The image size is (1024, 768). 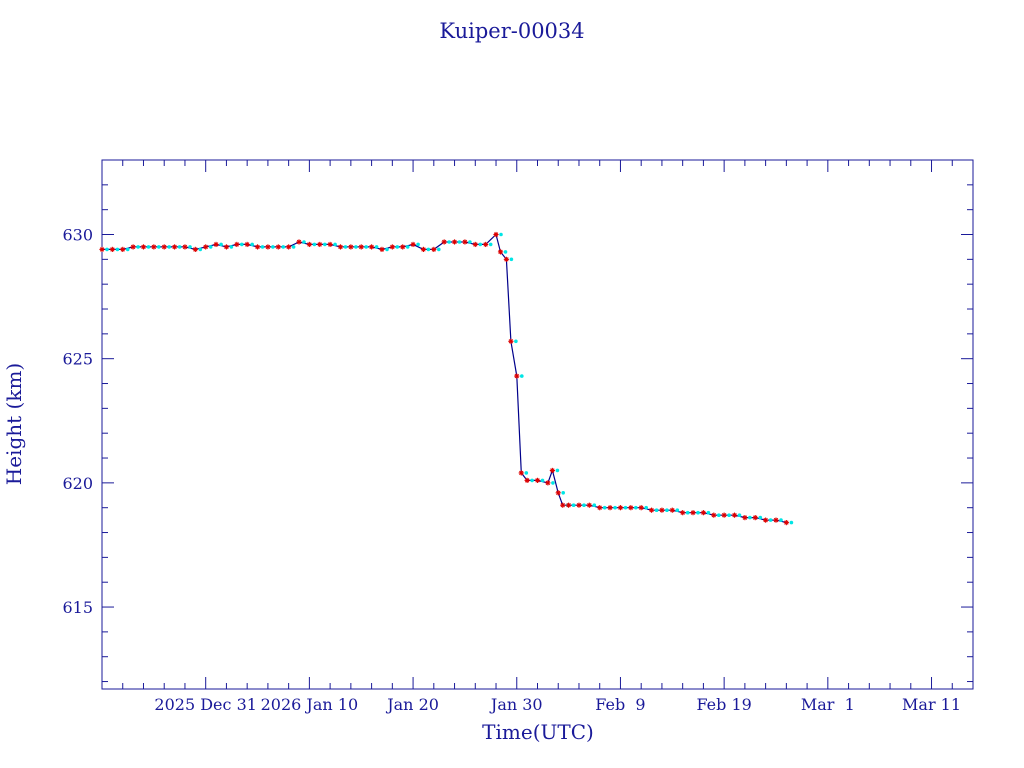 What do you see at coordinates (77, 359) in the screenshot?
I see `y-tick-label: 625` at bounding box center [77, 359].